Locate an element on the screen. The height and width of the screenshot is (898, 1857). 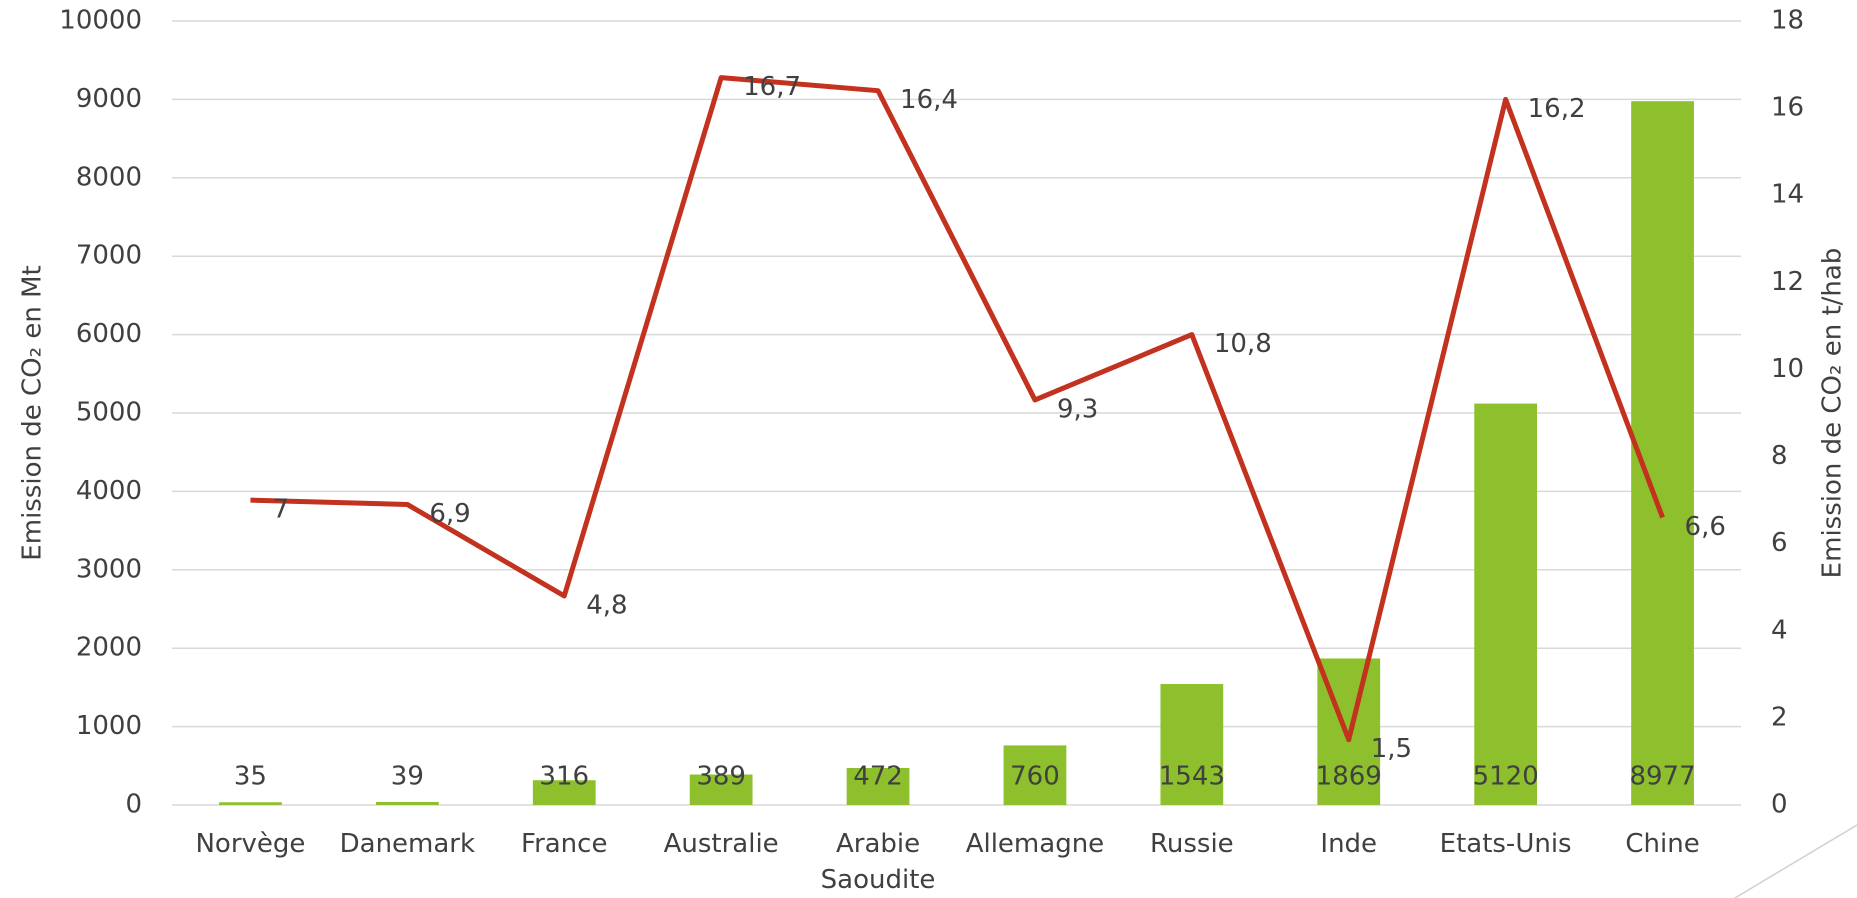
y-tick-label: 0 is located at coordinates (133, 805).